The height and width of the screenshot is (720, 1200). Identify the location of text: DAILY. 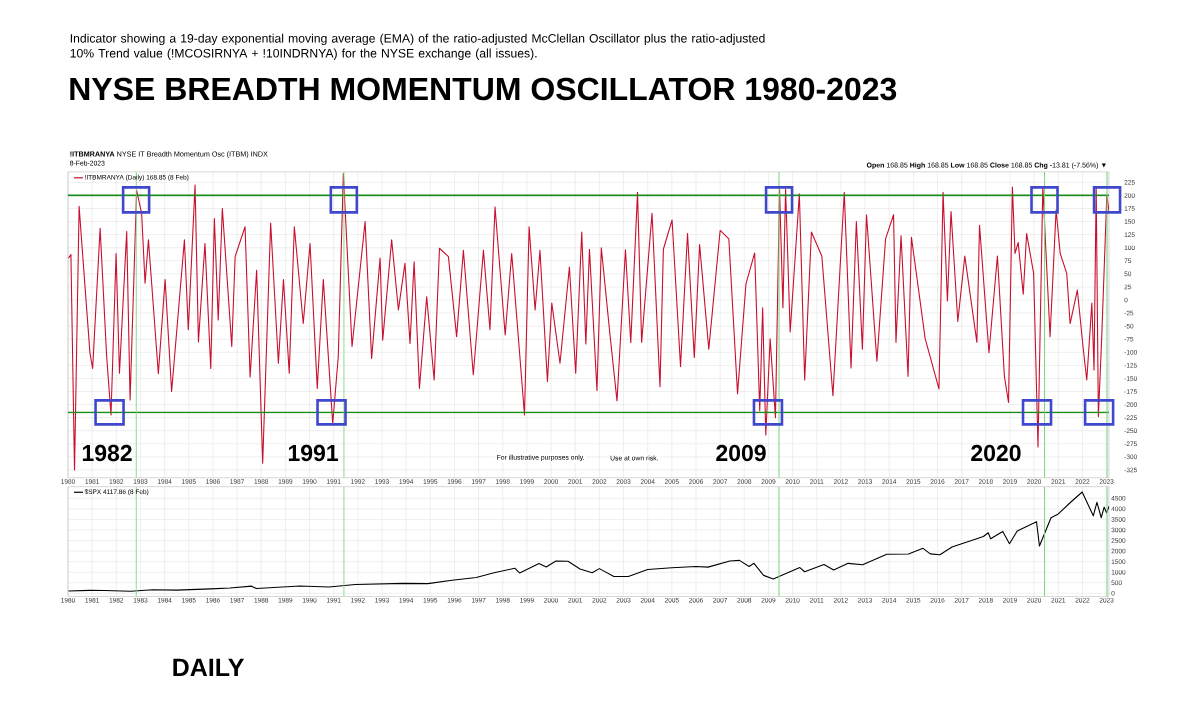
(209, 667).